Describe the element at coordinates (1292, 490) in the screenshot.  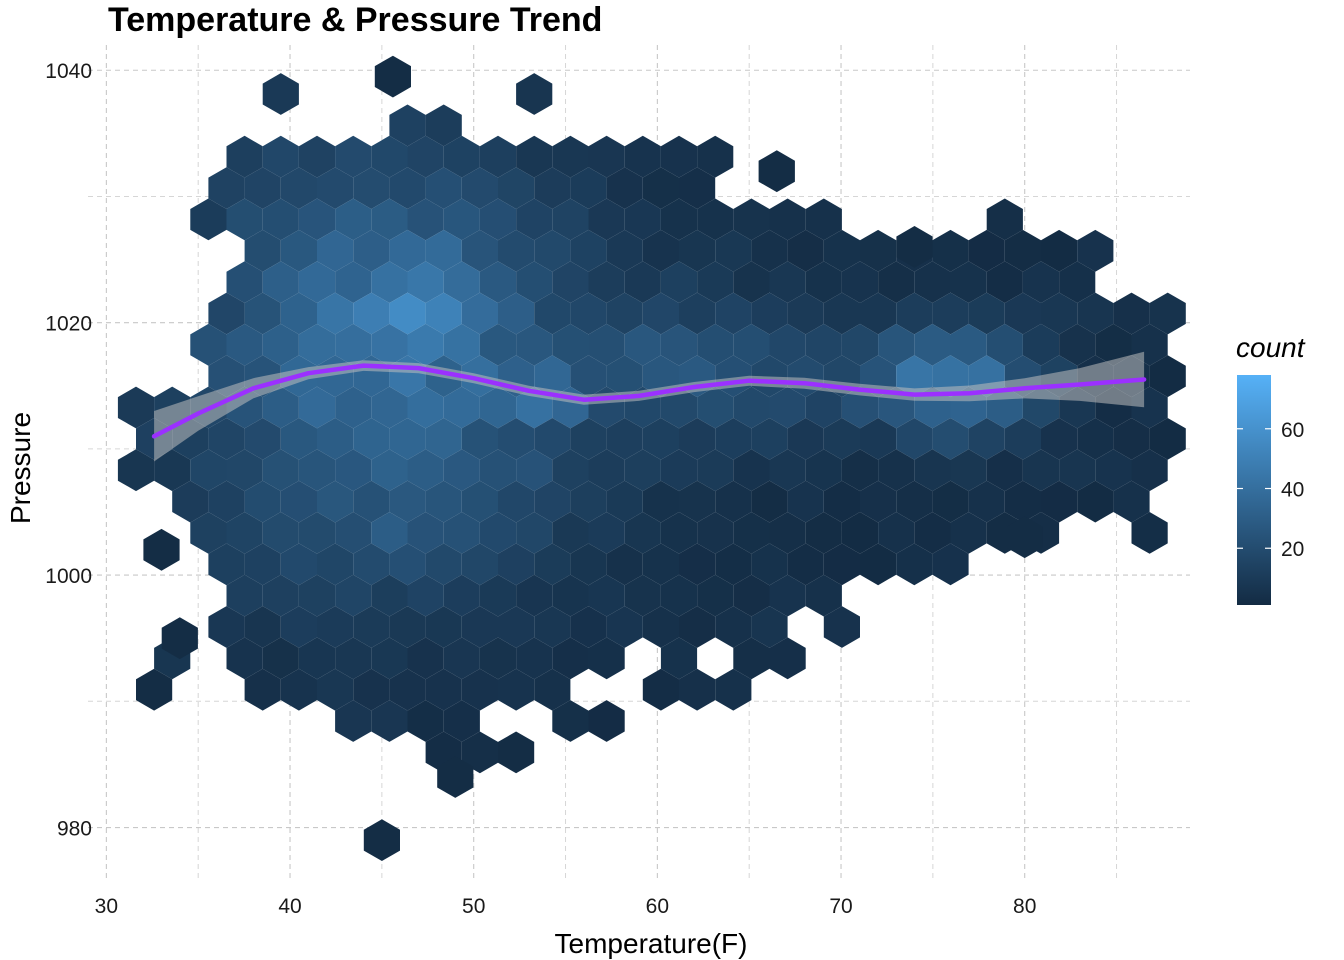
I see `legend-tick-label: 40` at that location.